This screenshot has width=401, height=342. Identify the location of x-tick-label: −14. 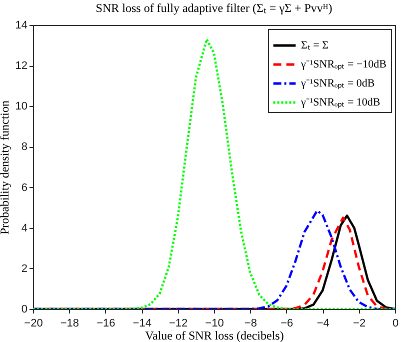
(142, 324).